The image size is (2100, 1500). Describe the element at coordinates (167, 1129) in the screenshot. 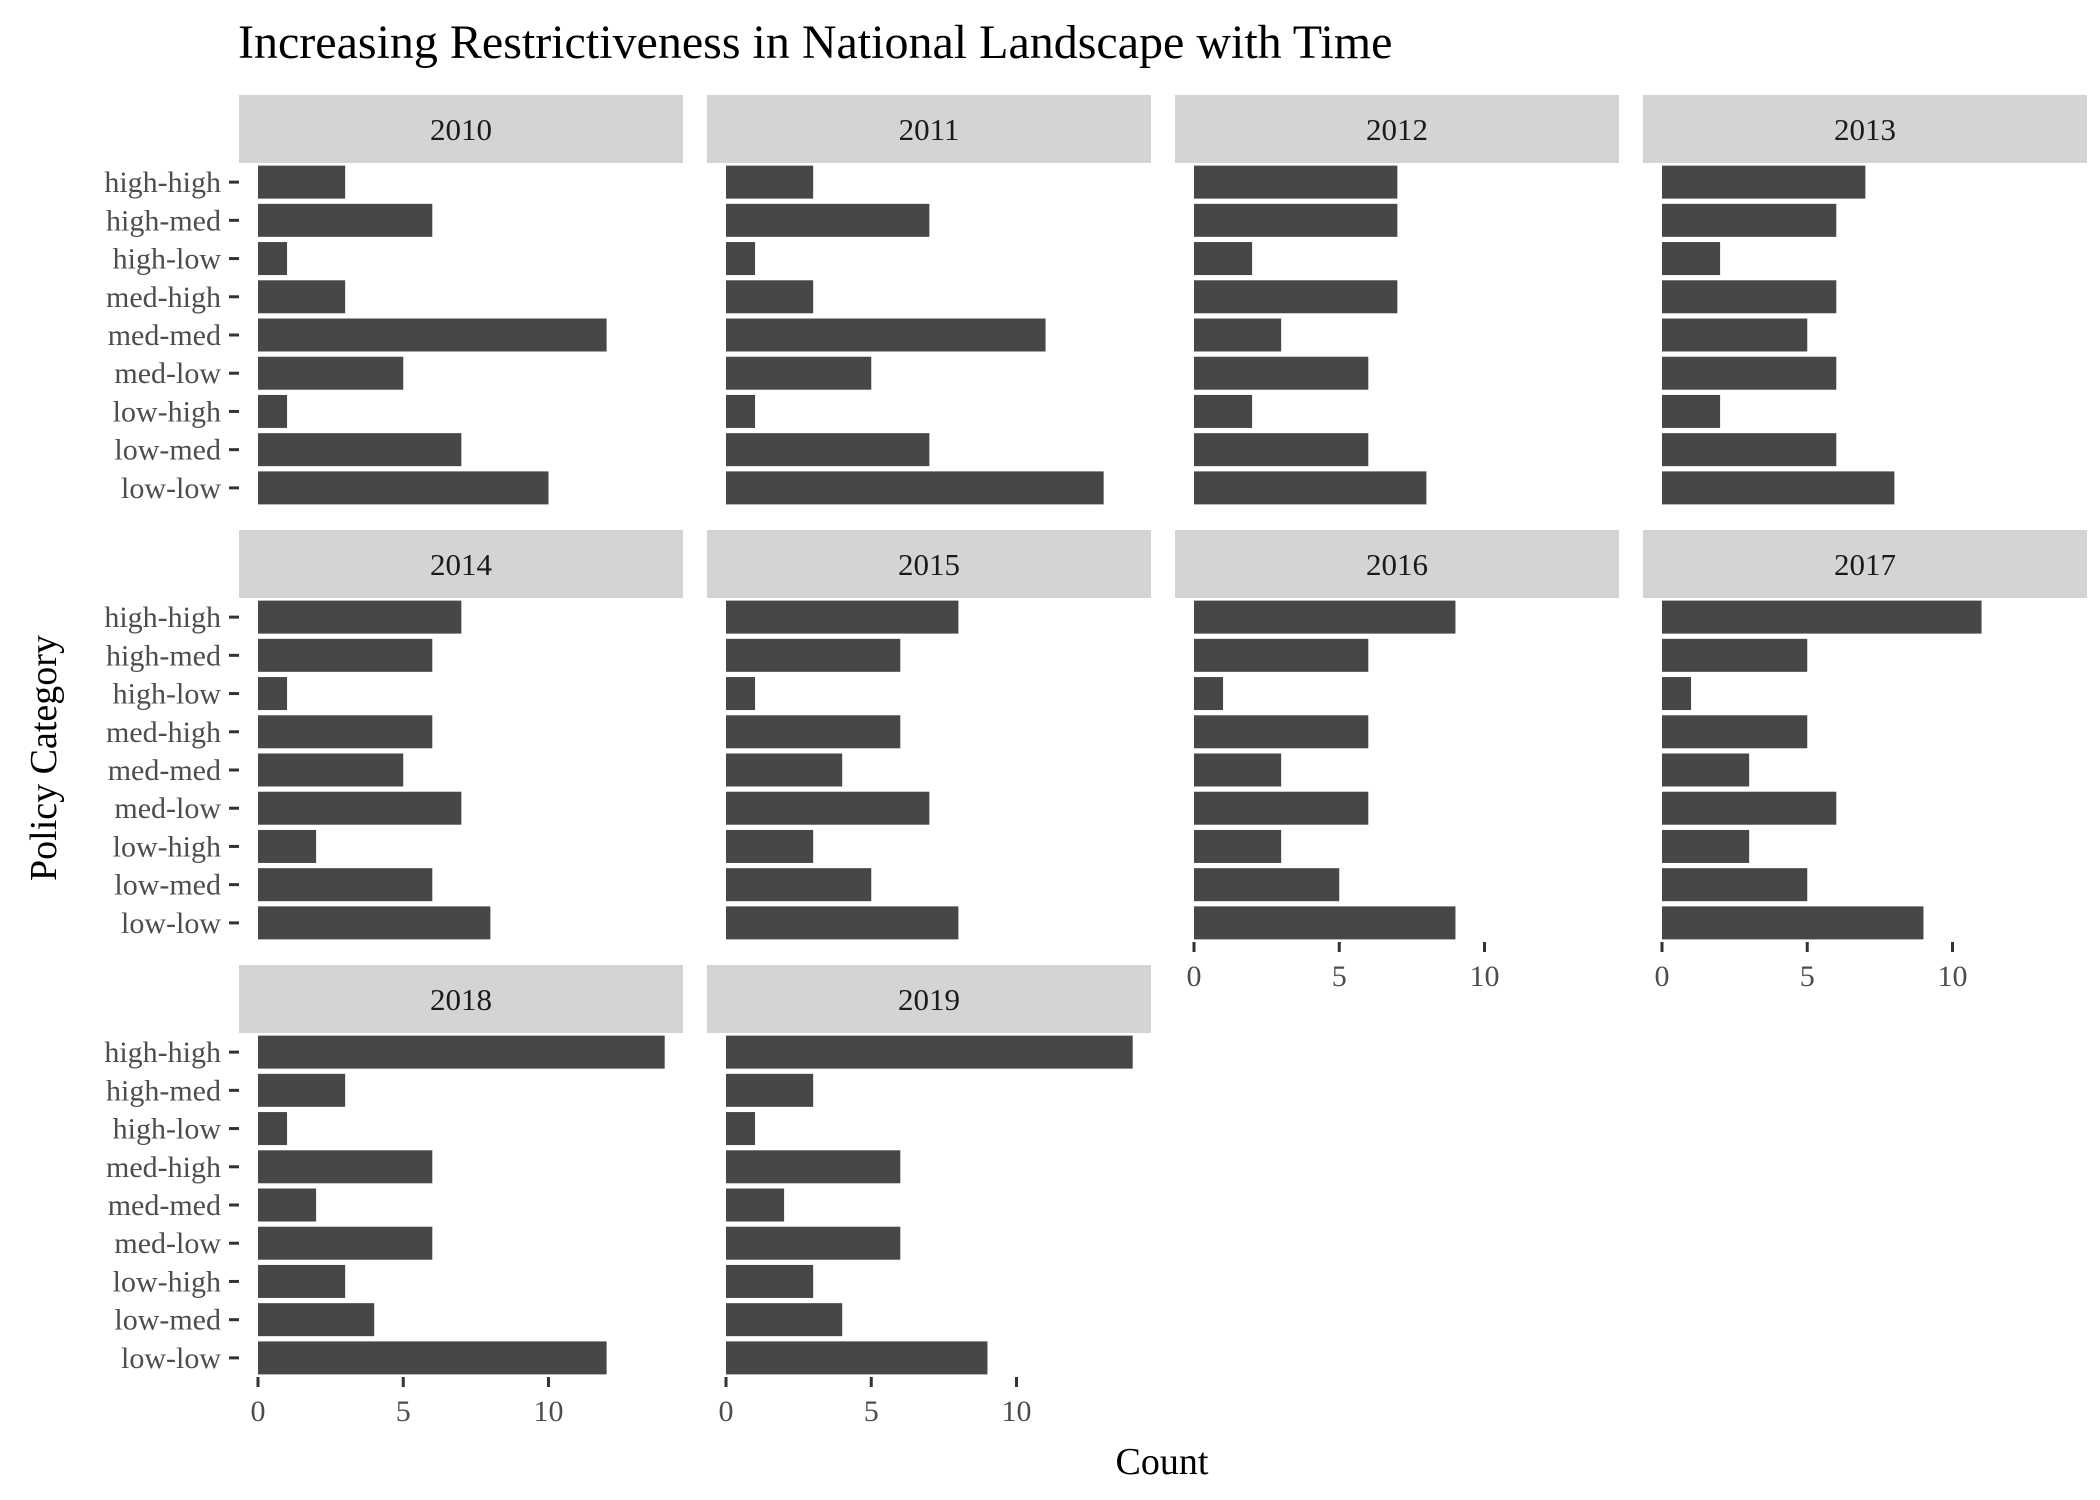

I see `y-tick-label: high-low` at that location.